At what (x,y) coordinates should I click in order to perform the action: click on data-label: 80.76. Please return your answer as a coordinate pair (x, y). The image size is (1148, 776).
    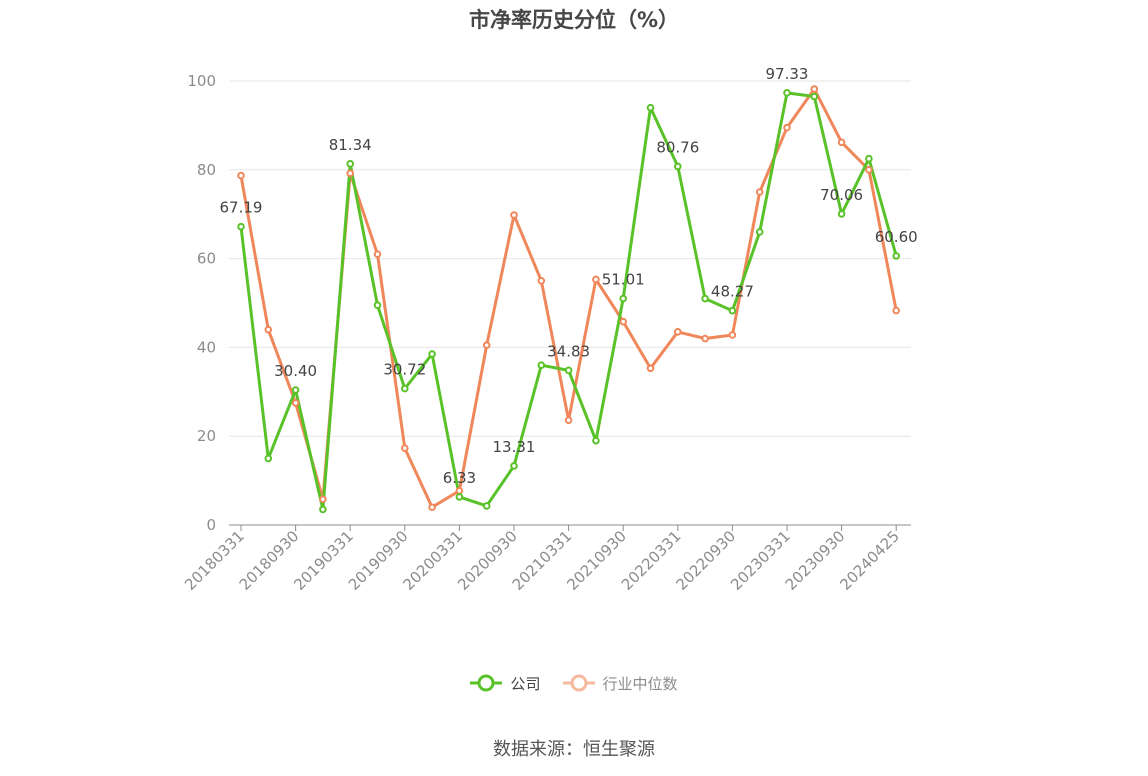
    Looking at the image, I should click on (677, 147).